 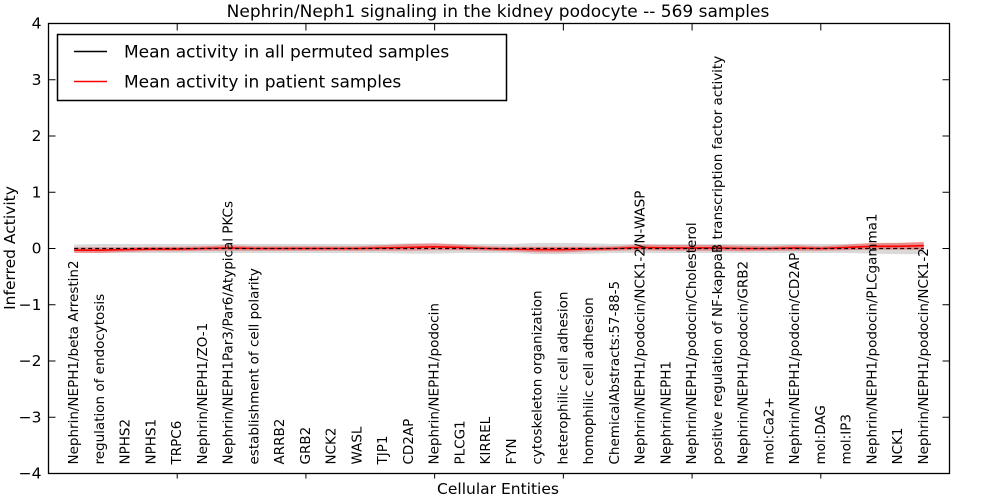 I want to click on y-tick-label: −2, so click(x=30, y=361).